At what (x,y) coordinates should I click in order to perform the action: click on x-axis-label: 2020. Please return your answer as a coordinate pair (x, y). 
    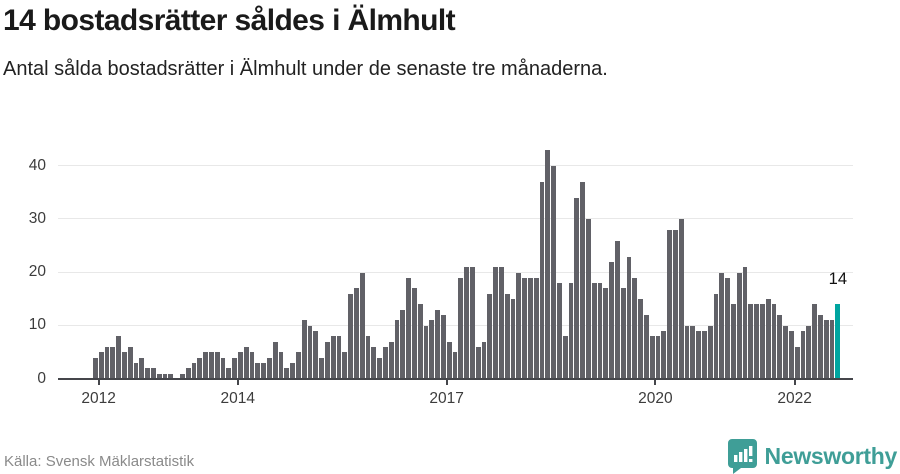
    Looking at the image, I should click on (655, 398).